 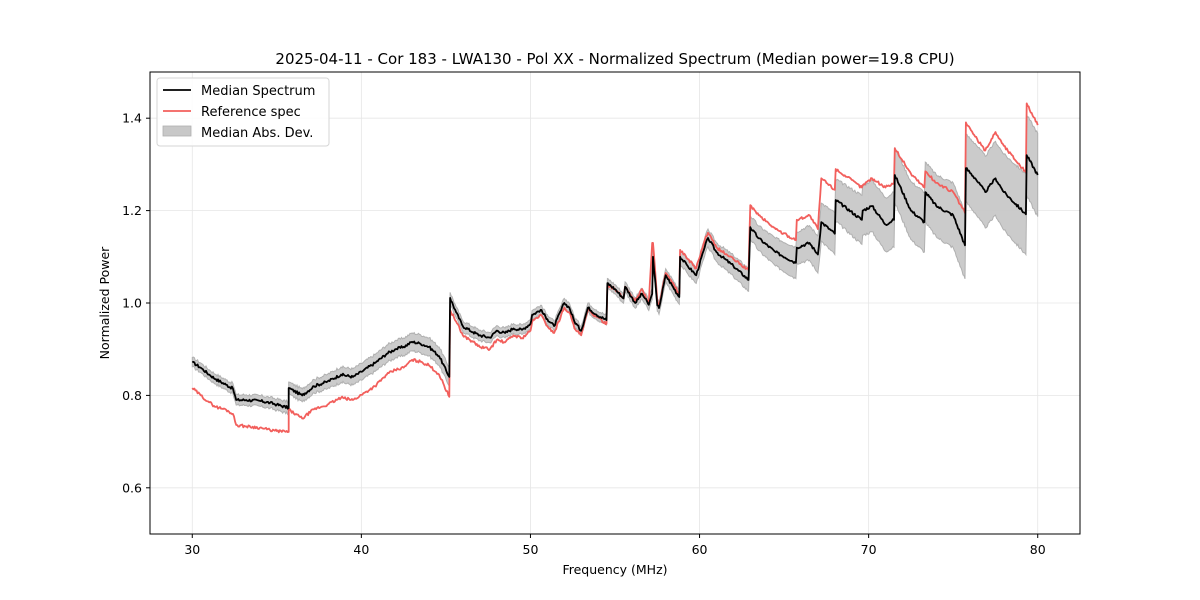 What do you see at coordinates (132, 303) in the screenshot?
I see `y-tick-label: 1.0` at bounding box center [132, 303].